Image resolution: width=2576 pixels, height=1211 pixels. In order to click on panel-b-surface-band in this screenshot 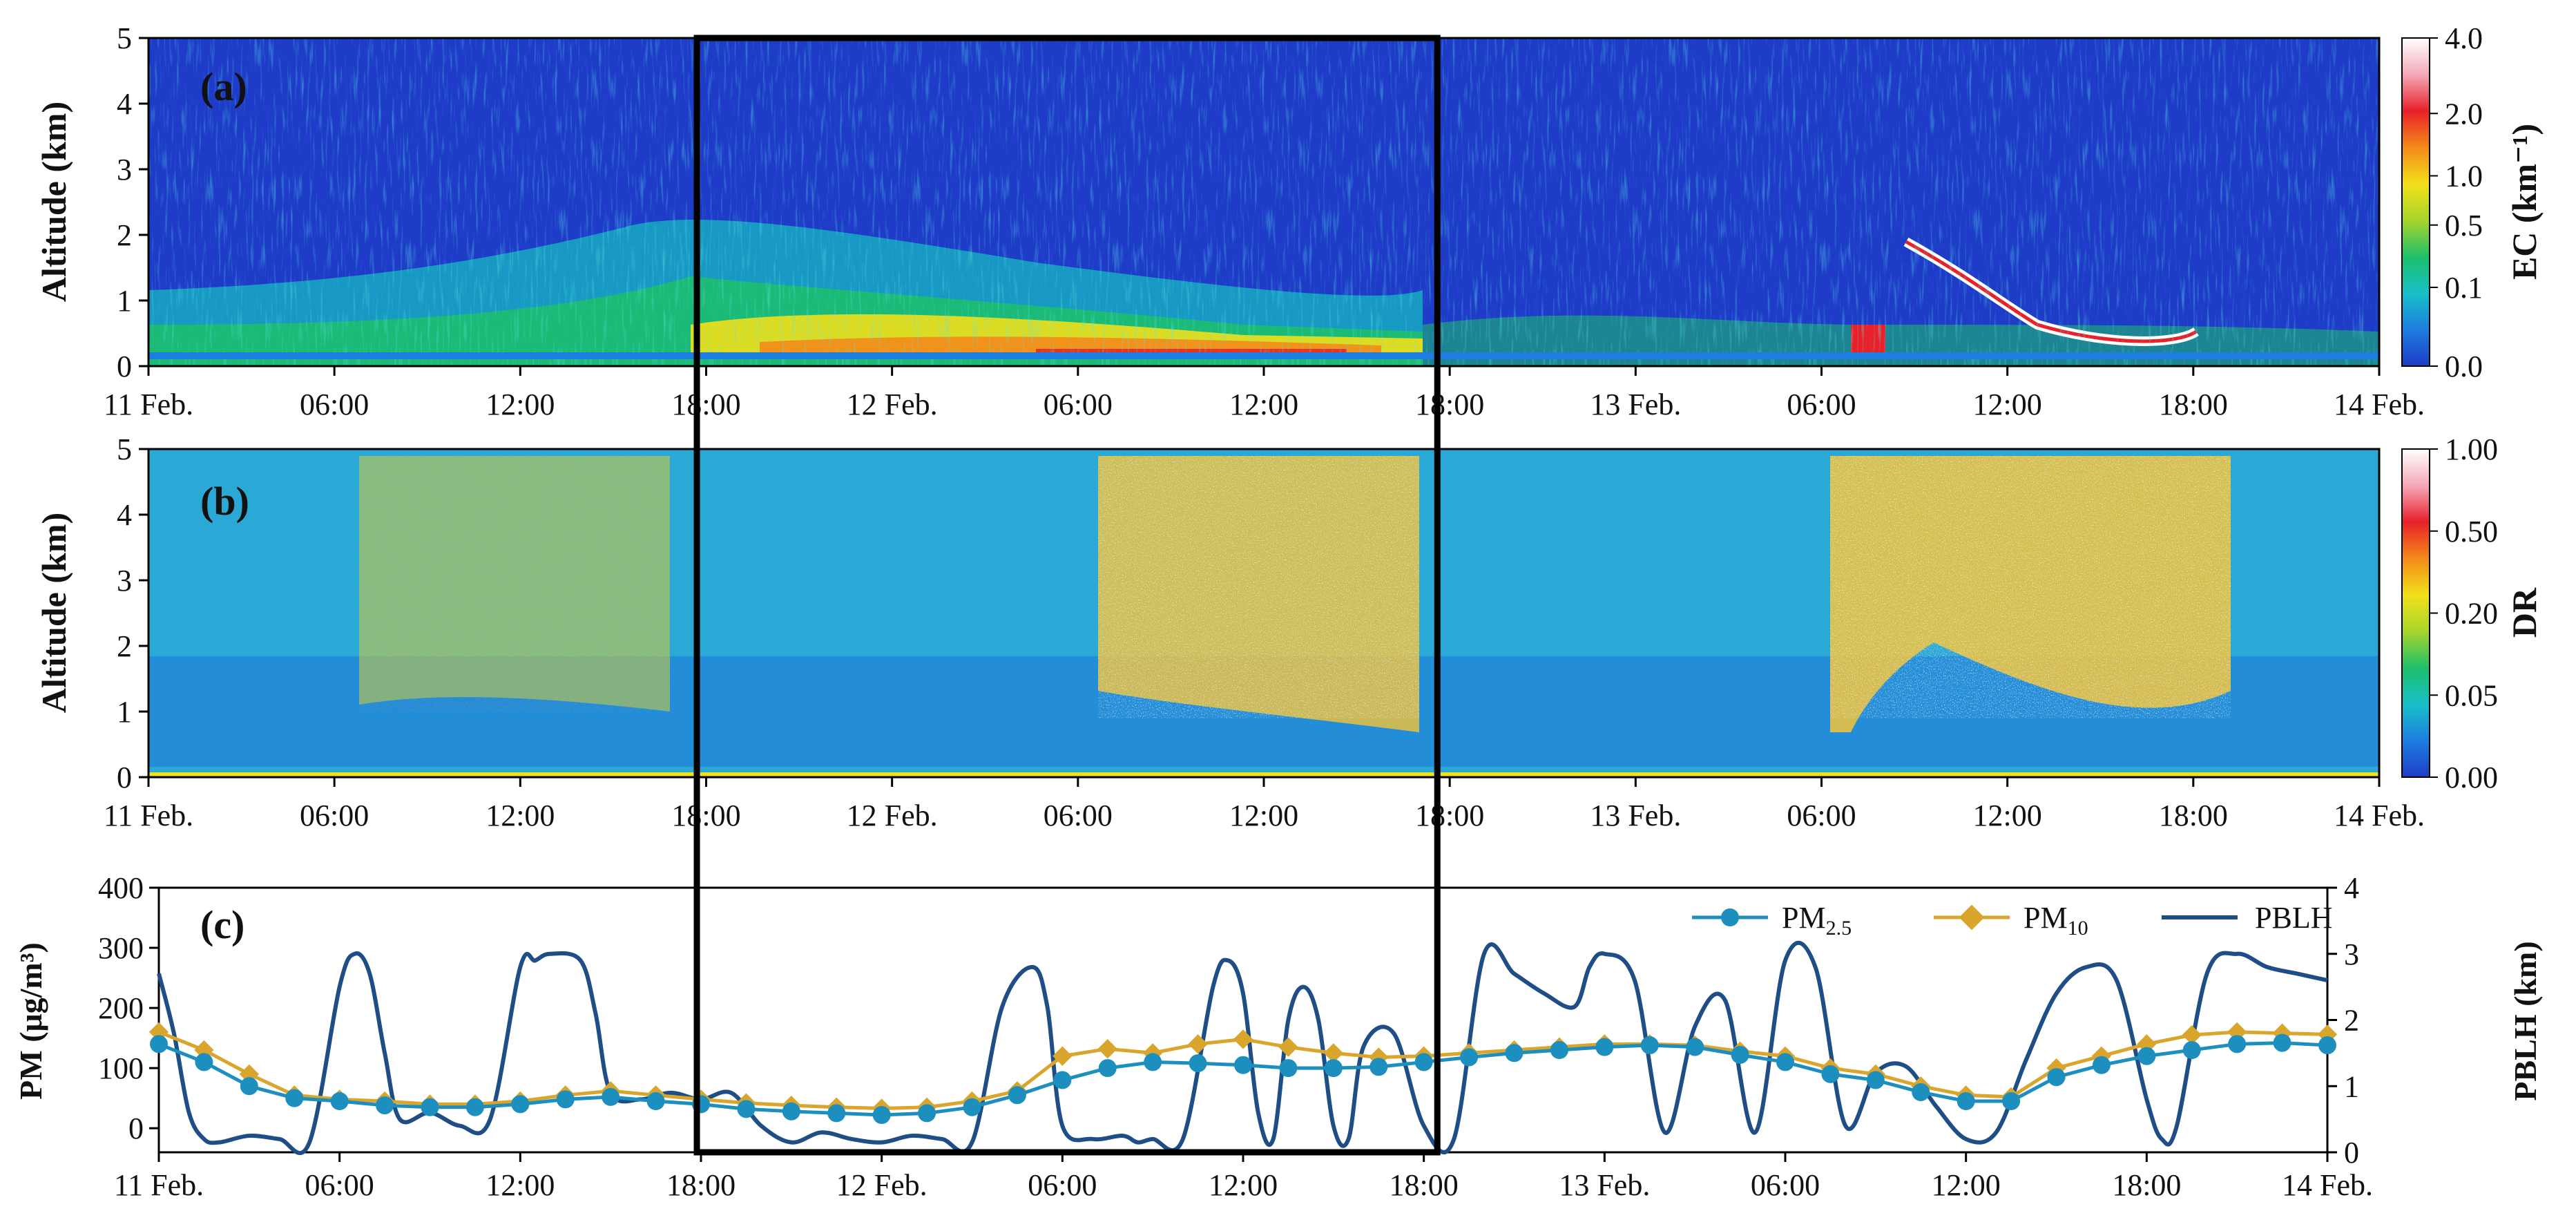, I will do `click(1263, 774)`.